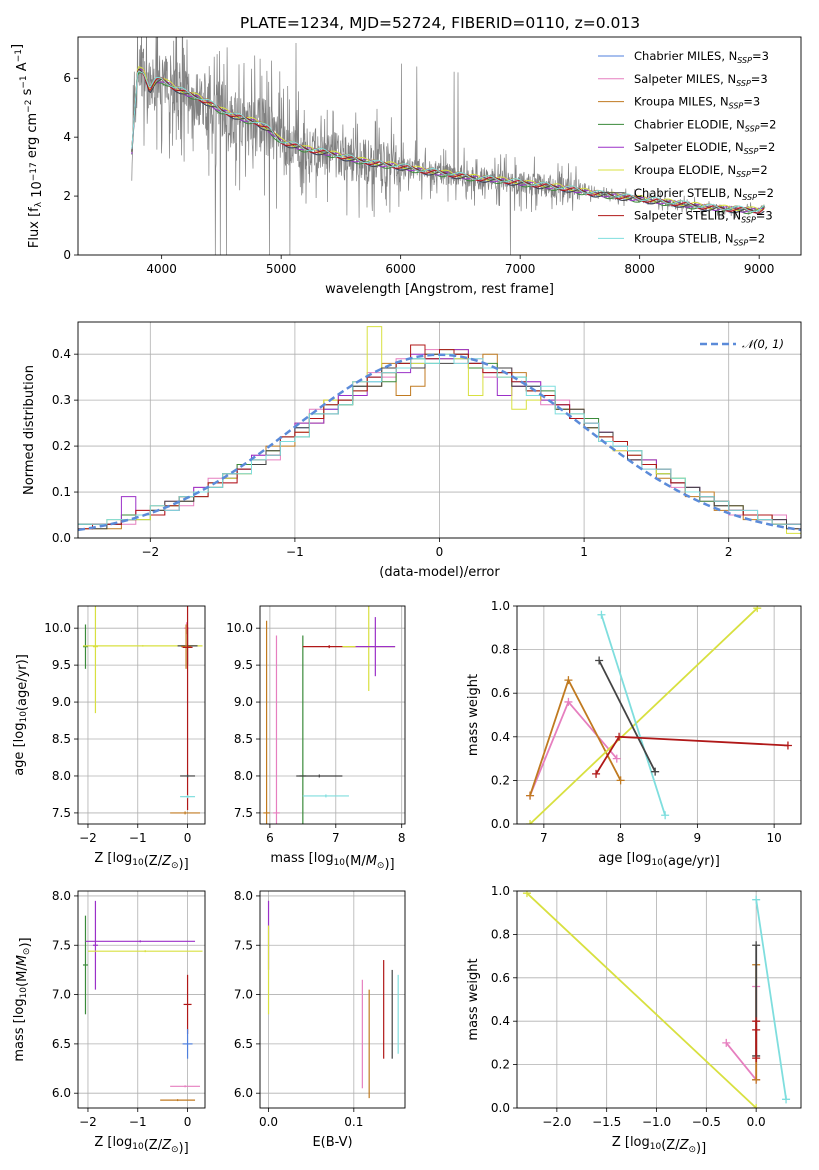  Describe the element at coordinates (689, 147) in the screenshot. I see `legend-text: Salpeter ELODIE, N` at that location.